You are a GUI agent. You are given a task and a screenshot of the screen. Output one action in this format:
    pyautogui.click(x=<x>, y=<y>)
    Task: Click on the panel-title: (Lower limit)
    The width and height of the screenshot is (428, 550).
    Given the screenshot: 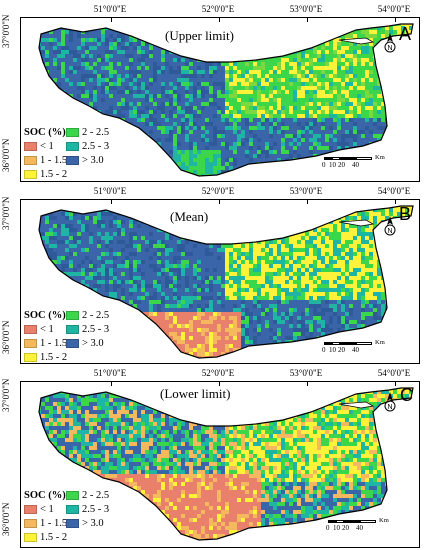 What is the action you would take?
    pyautogui.click(x=195, y=393)
    